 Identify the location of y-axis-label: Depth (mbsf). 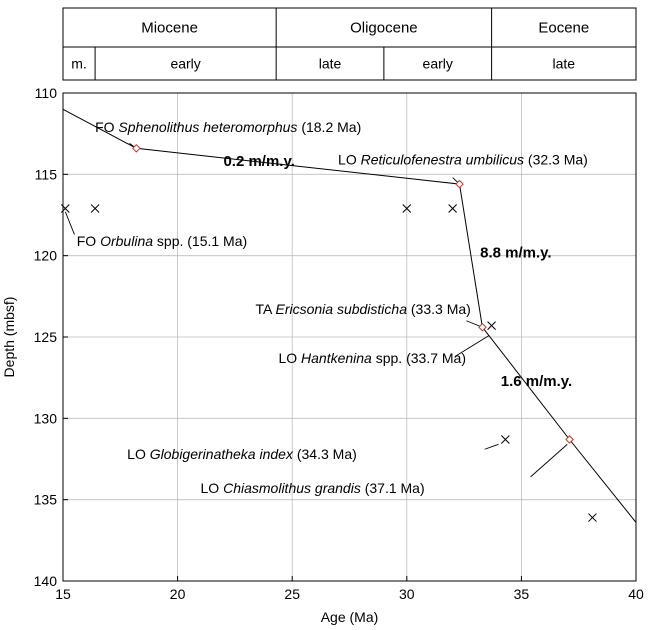
(9, 337).